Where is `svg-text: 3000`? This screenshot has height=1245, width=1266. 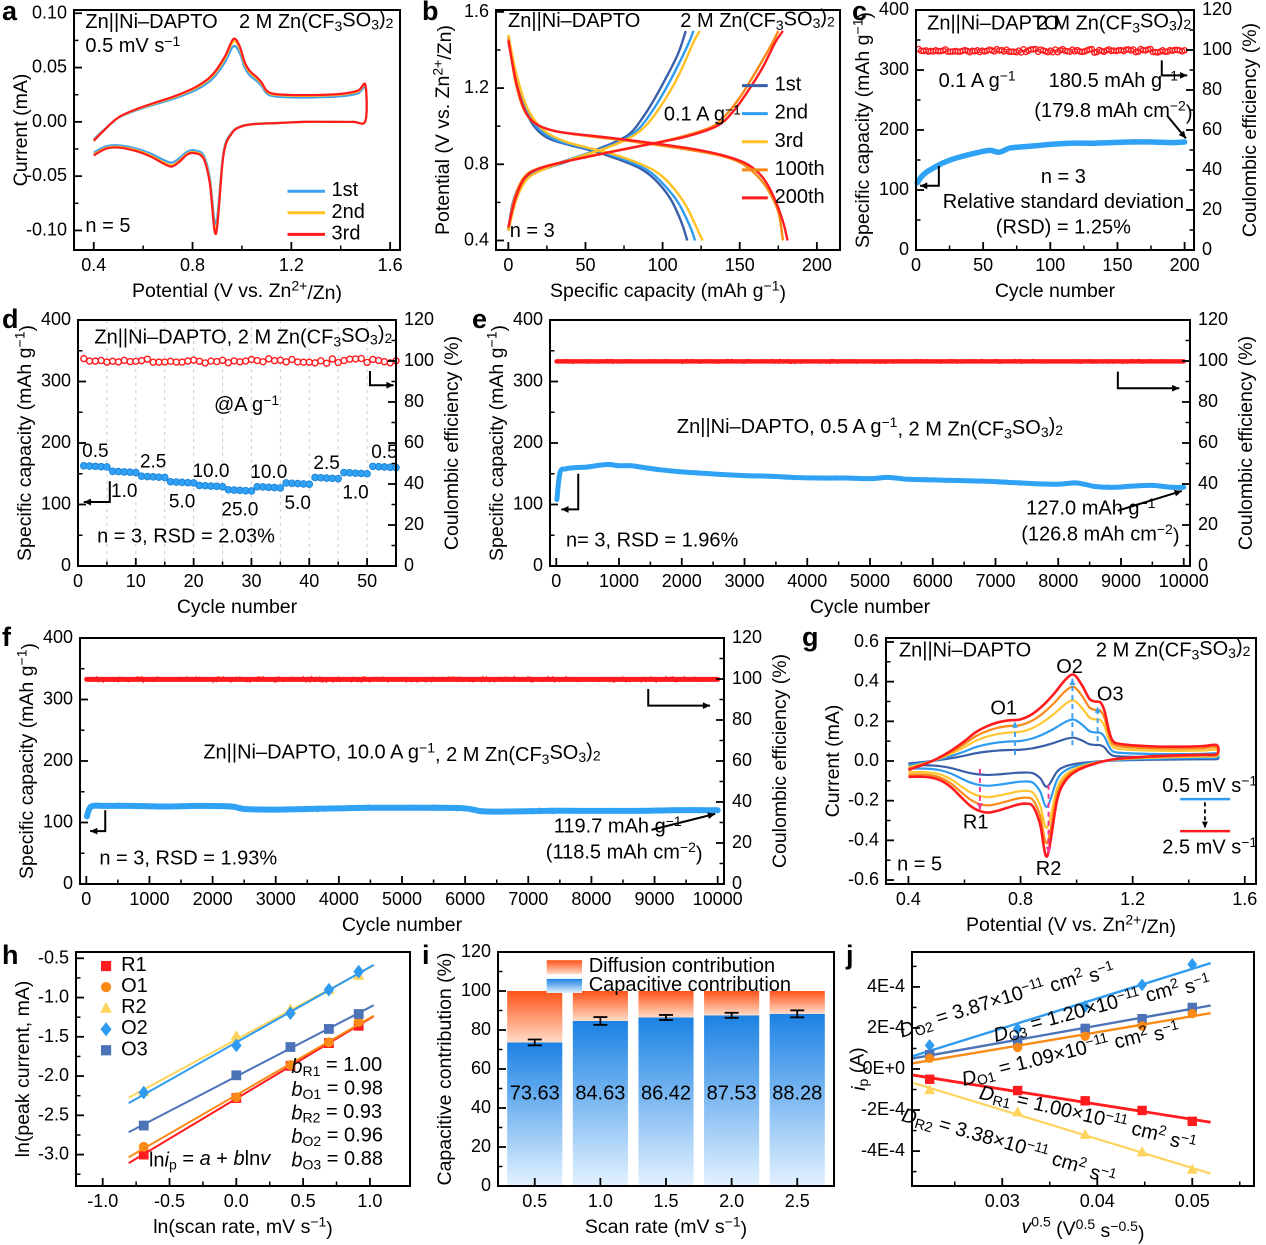 svg-text: 3000 is located at coordinates (276, 899).